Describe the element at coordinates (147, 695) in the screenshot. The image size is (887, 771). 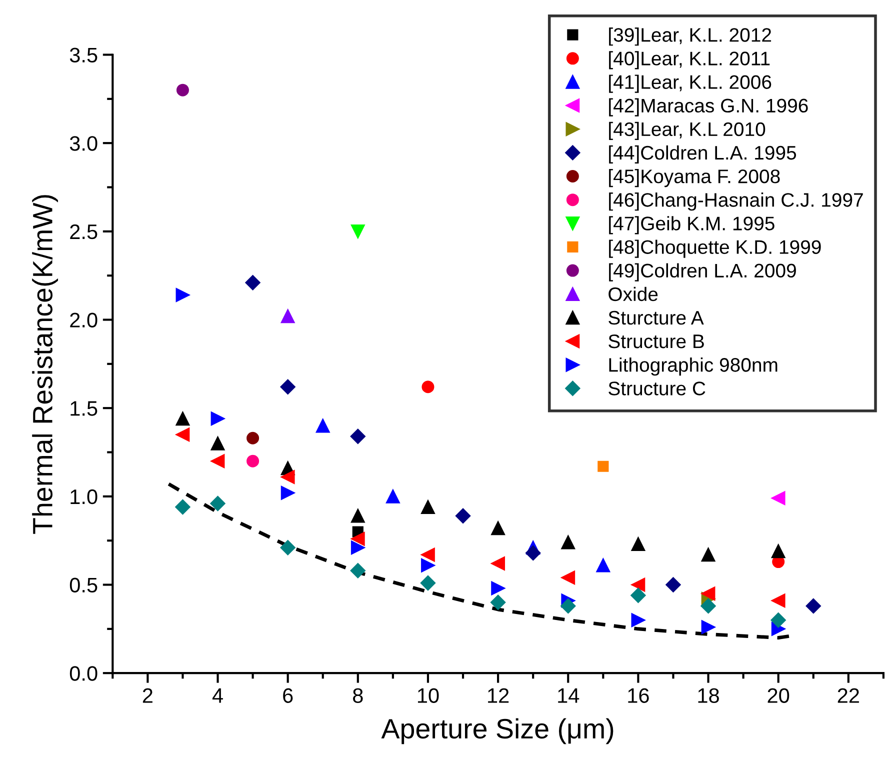
I see `x-tick-label: 2` at that location.